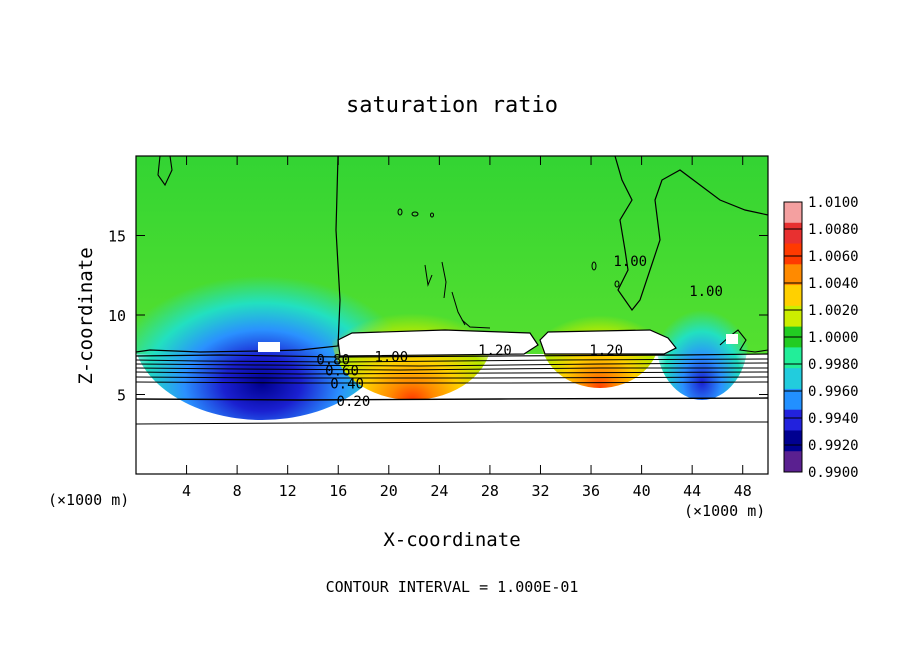  Describe the element at coordinates (452, 389) in the screenshot. I see `lower-contours` at that location.